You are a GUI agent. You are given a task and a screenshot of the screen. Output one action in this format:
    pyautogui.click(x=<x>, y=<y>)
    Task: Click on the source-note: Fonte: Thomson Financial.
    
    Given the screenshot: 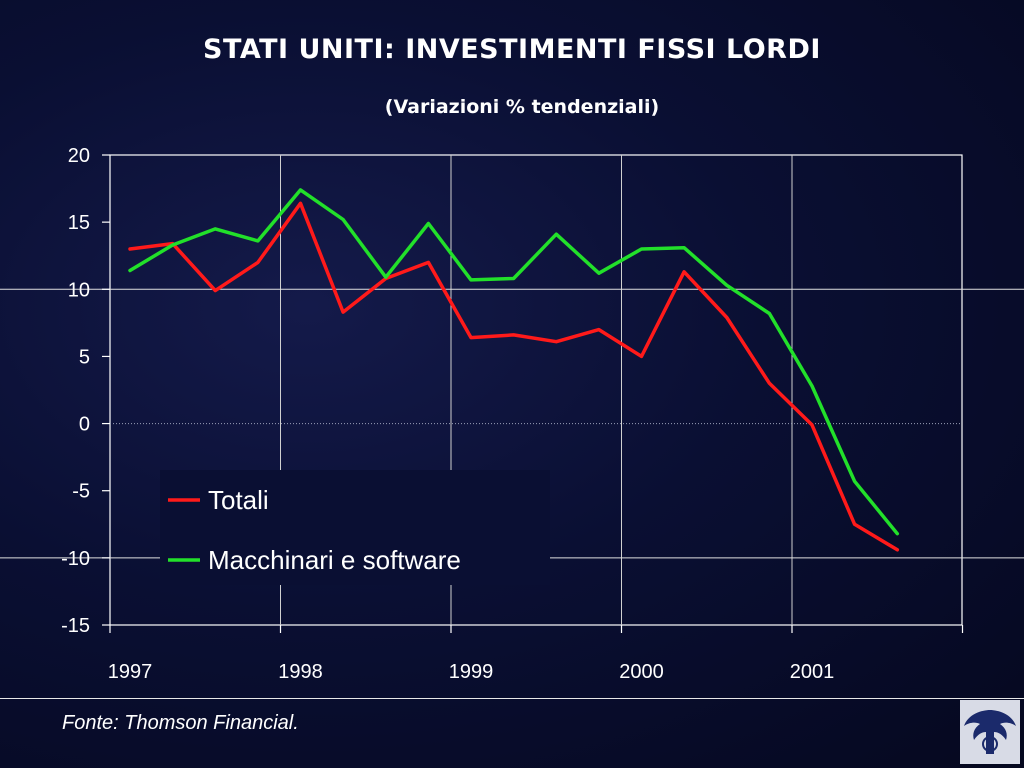 What is the action you would take?
    pyautogui.click(x=180, y=723)
    